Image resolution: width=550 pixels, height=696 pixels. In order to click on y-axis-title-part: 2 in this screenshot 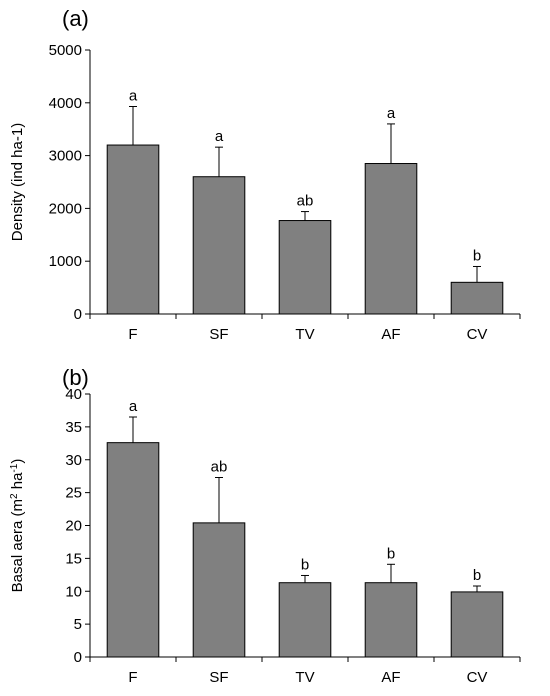, I will do `click(14, 496)`.